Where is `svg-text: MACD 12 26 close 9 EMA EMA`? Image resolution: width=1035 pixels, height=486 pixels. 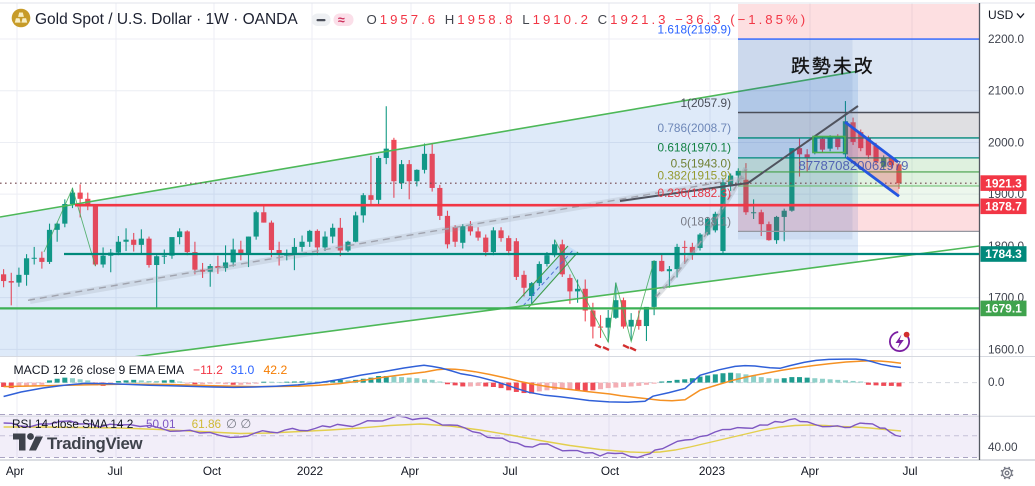
svg-text: MACD 12 26 close 9 EMA EMA is located at coordinates (100, 370).